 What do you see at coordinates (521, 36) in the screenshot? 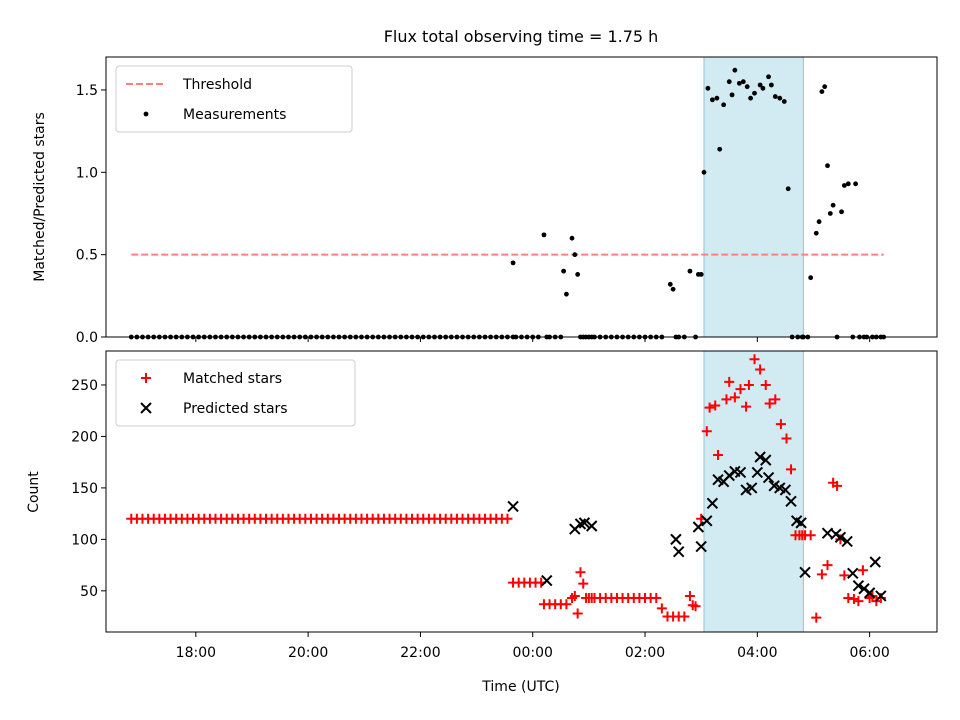
I see `chart-title: Flux total observing time = 1.75 h` at bounding box center [521, 36].